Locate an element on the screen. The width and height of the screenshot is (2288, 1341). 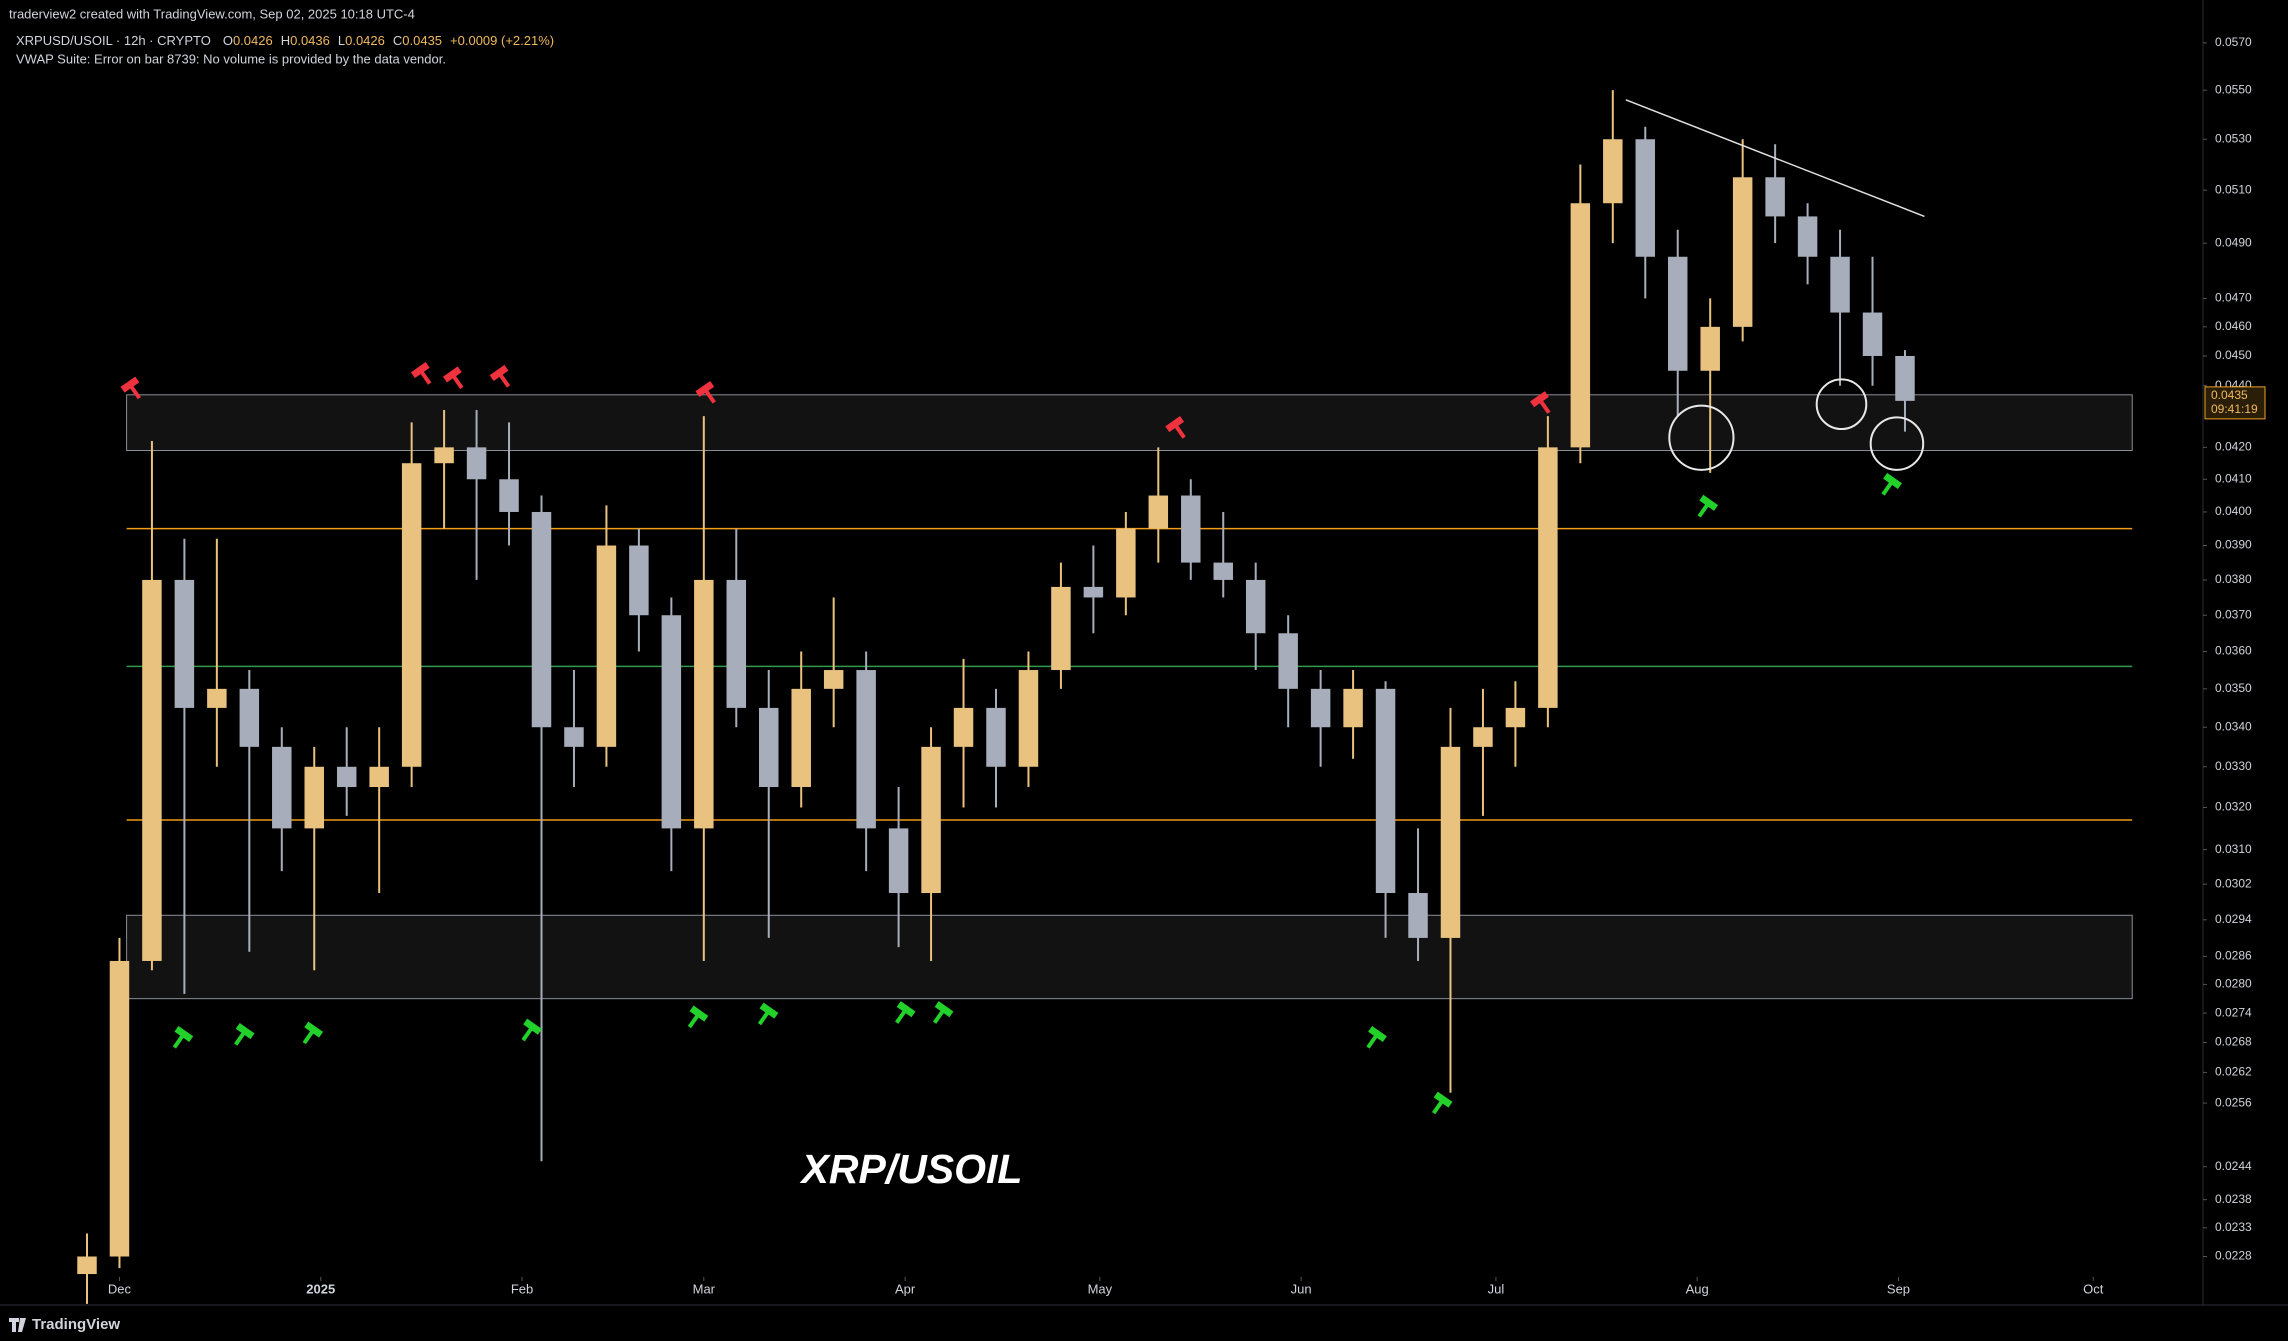
x-tick-label: Mar is located at coordinates (704, 1288).